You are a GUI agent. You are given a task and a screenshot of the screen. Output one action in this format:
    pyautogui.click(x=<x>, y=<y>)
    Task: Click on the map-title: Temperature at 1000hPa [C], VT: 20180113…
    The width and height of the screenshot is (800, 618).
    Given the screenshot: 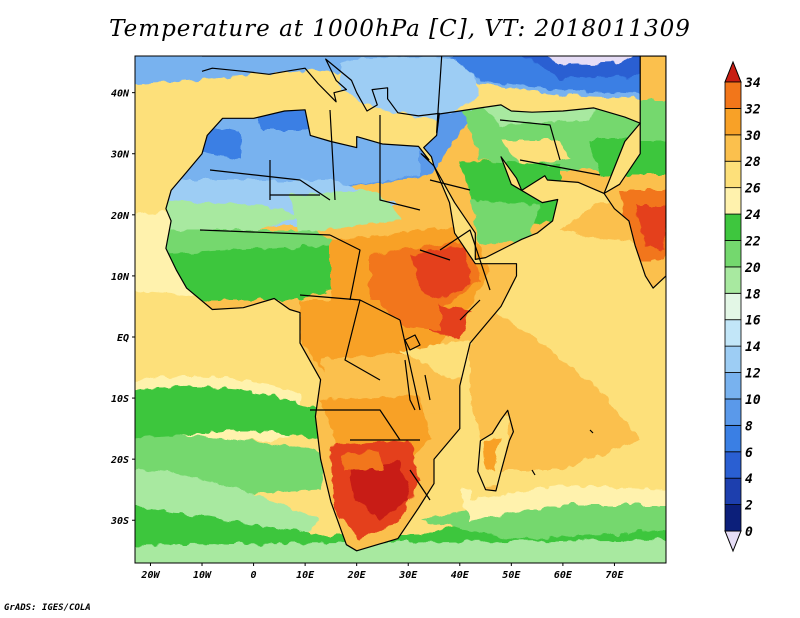 What is the action you would take?
    pyautogui.click(x=400, y=29)
    